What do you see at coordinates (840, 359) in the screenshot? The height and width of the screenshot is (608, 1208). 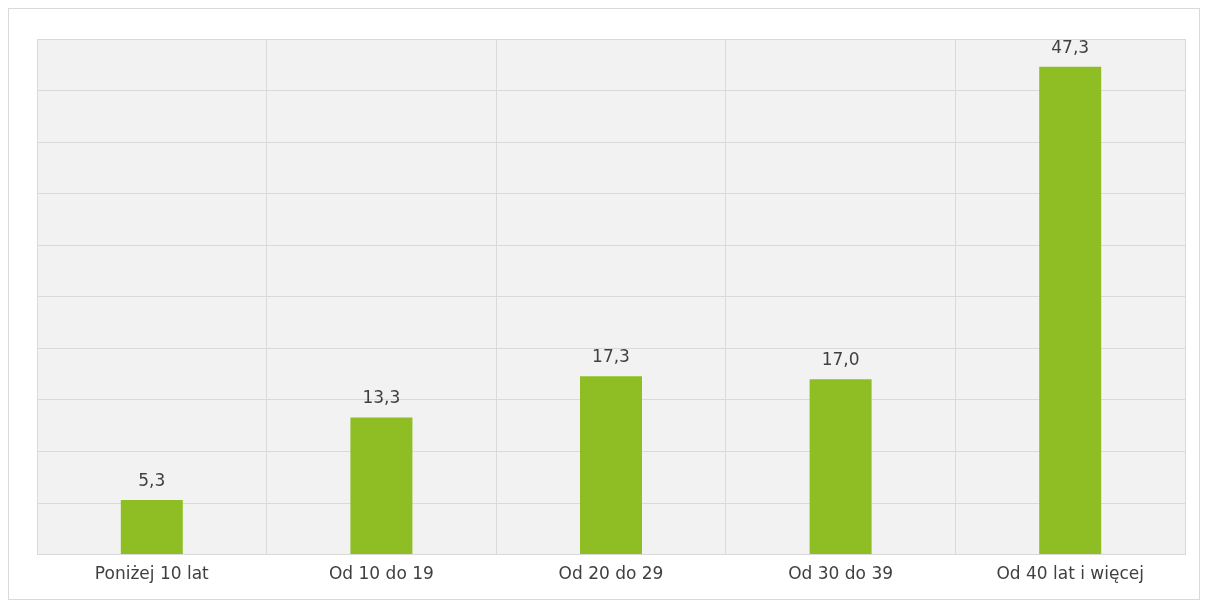 I see `data-label: 17,0` at bounding box center [840, 359].